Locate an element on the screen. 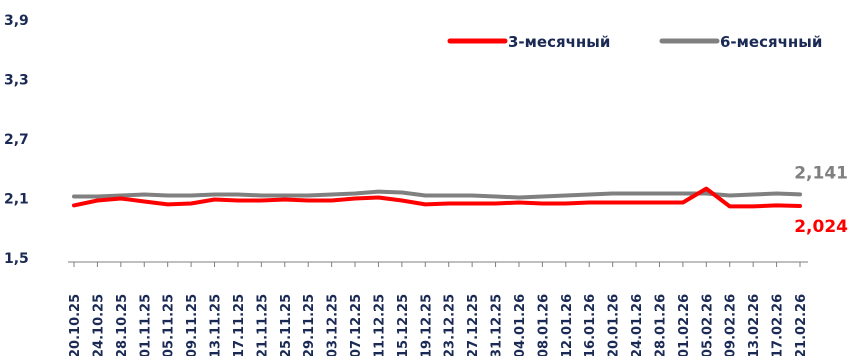  y-tick-label: 1,5 is located at coordinates (16, 259).